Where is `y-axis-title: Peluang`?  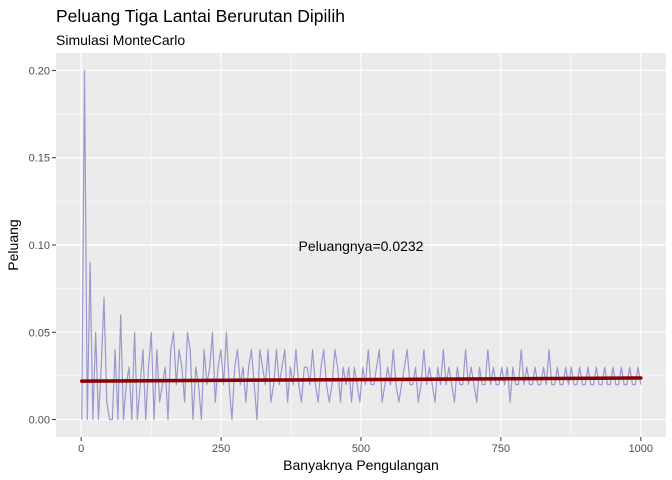
y-axis-title: Peluang is located at coordinates (13, 244).